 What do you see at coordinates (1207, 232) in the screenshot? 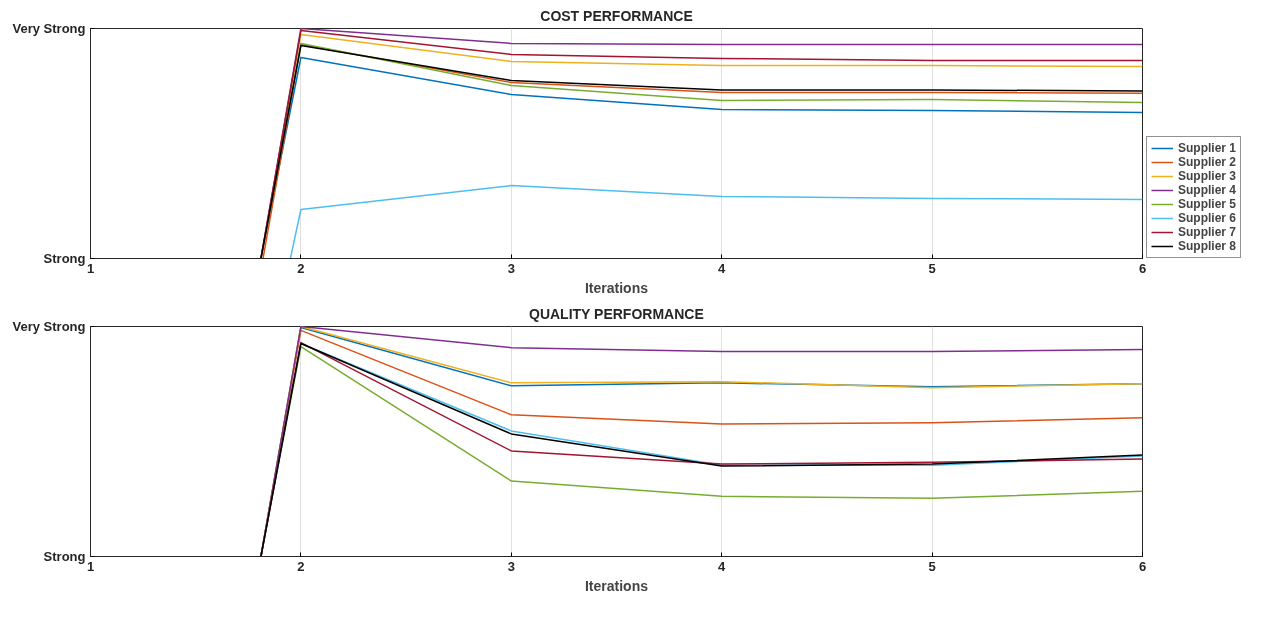
I see `legend-label: Supplier 7` at bounding box center [1207, 232].